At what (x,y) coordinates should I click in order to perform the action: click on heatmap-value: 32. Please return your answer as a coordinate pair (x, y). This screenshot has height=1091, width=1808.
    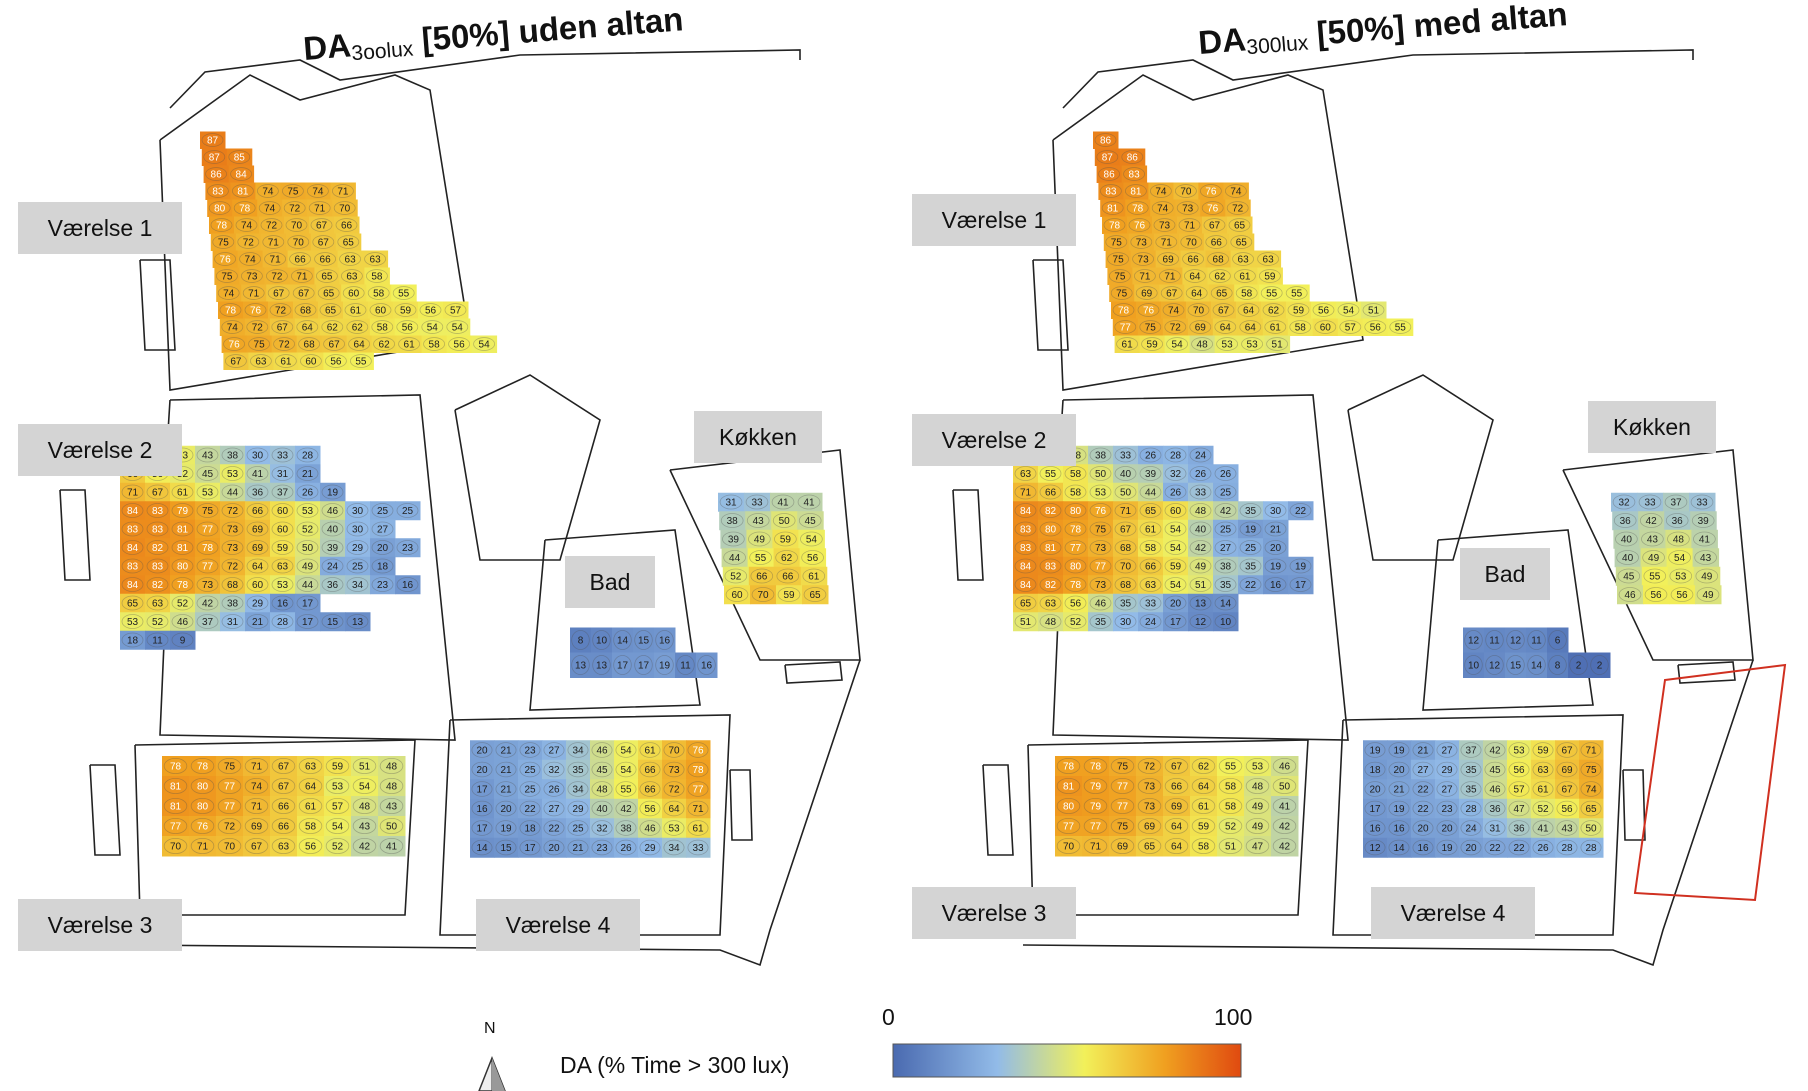
    Looking at the image, I should click on (554, 770).